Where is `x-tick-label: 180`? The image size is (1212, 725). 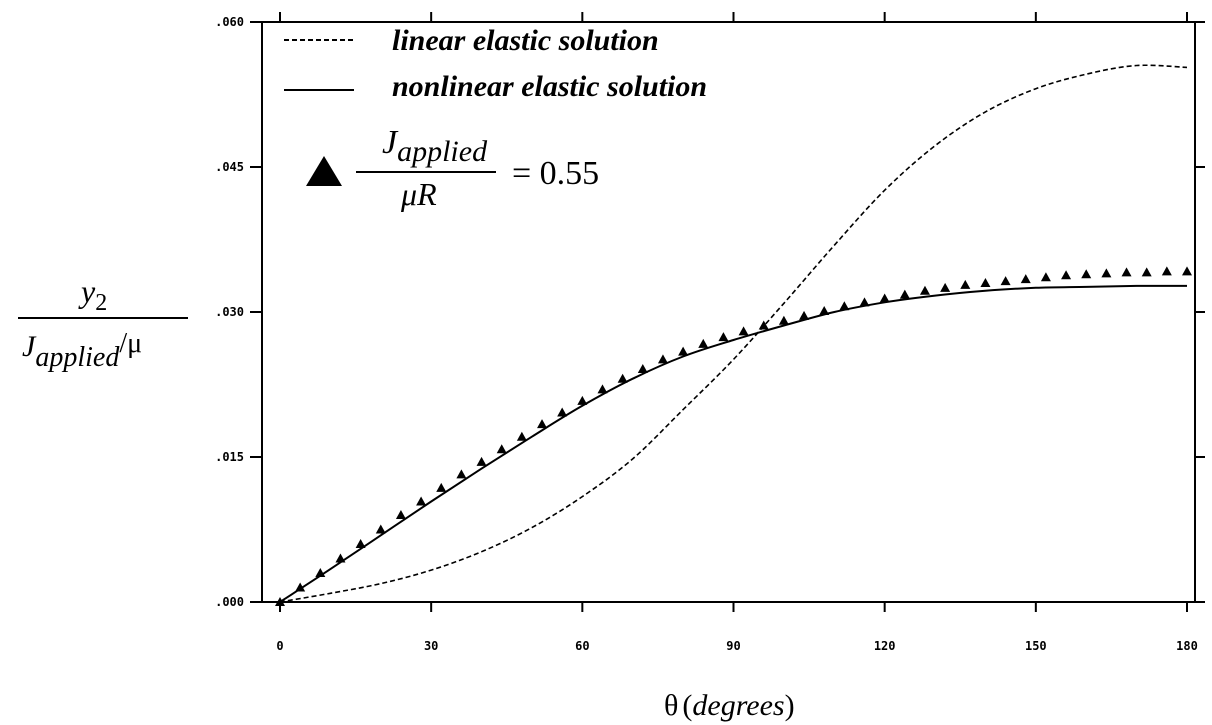 x-tick-label: 180 is located at coordinates (1187, 646).